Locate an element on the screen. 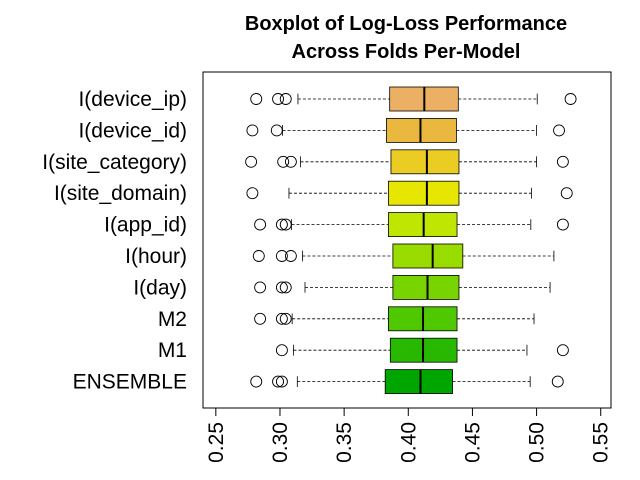  category-label: I(day) is located at coordinates (160, 287).